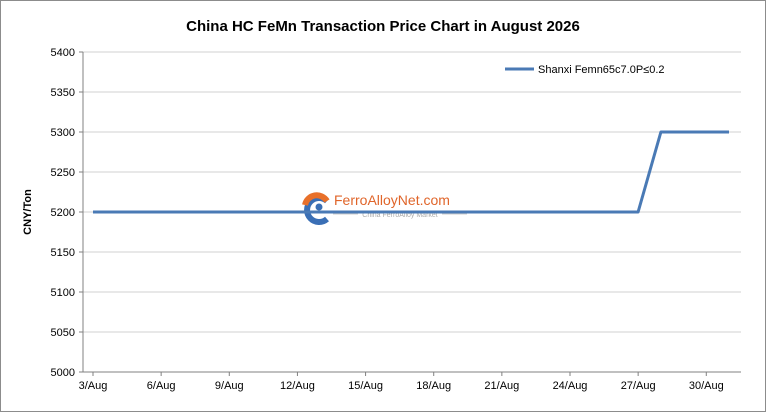 Image resolution: width=766 pixels, height=412 pixels. I want to click on x-tick-label: 12/Aug, so click(297, 386).